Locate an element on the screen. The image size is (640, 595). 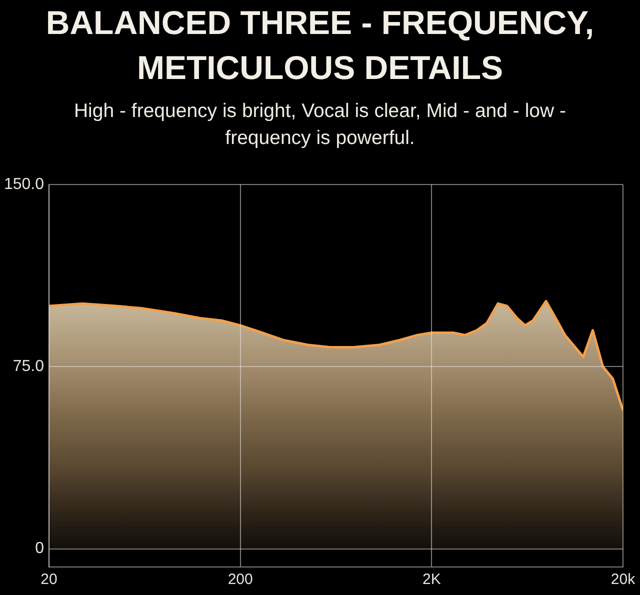
chart-title: BALANCED THREE - FREQUENCY, METICULOUS DETAILS is located at coordinates (320, 45).